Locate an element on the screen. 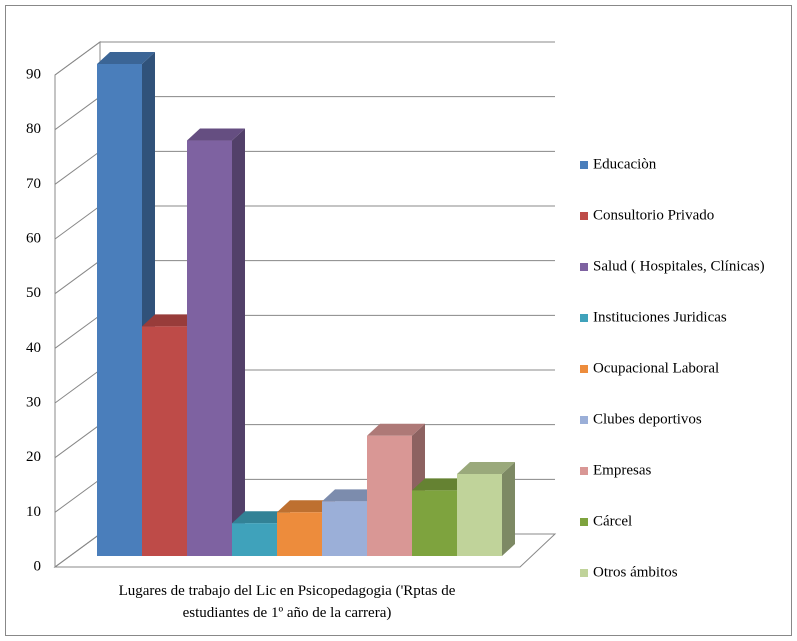 This screenshot has height=641, width=797. y-tick-label: 80 is located at coordinates (33, 129).